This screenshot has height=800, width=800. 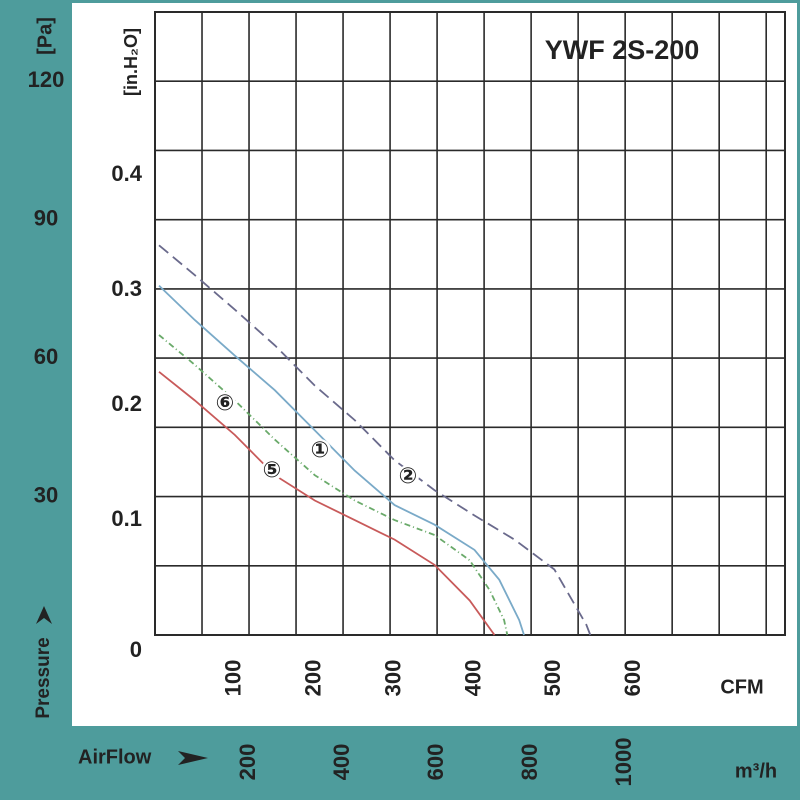 I want to click on x2-unit: CFM, so click(x=741, y=687).